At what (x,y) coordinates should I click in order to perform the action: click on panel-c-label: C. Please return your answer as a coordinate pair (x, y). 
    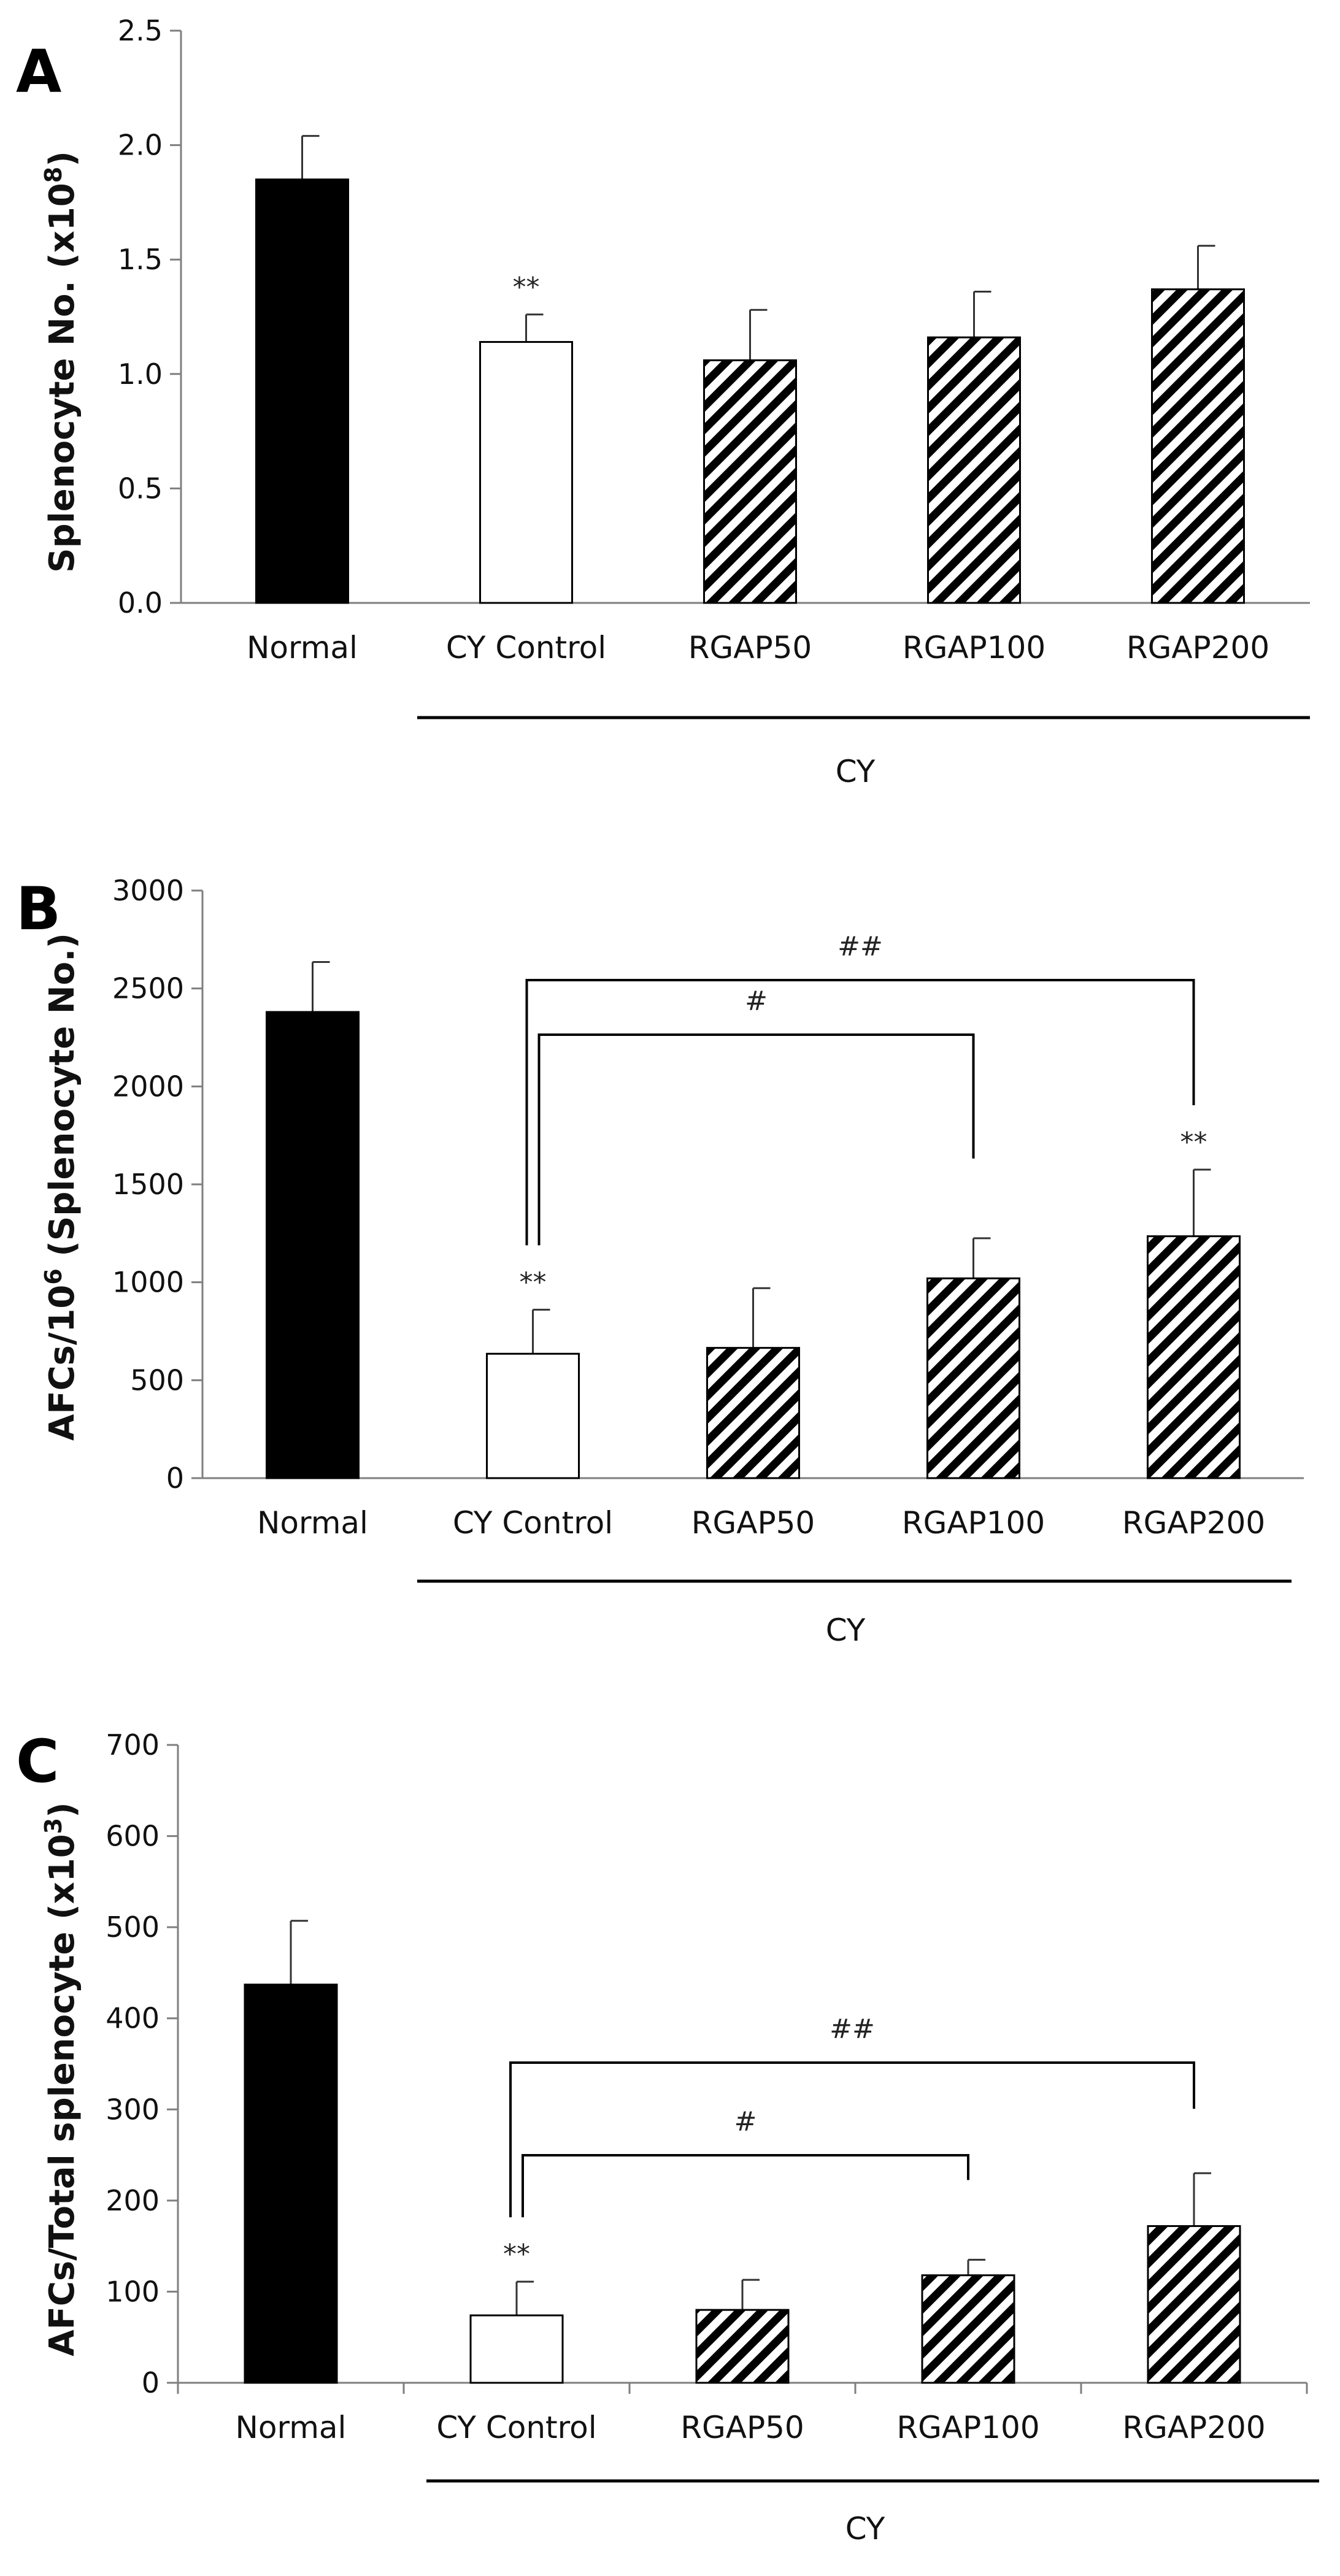
    Looking at the image, I should click on (37, 1761).